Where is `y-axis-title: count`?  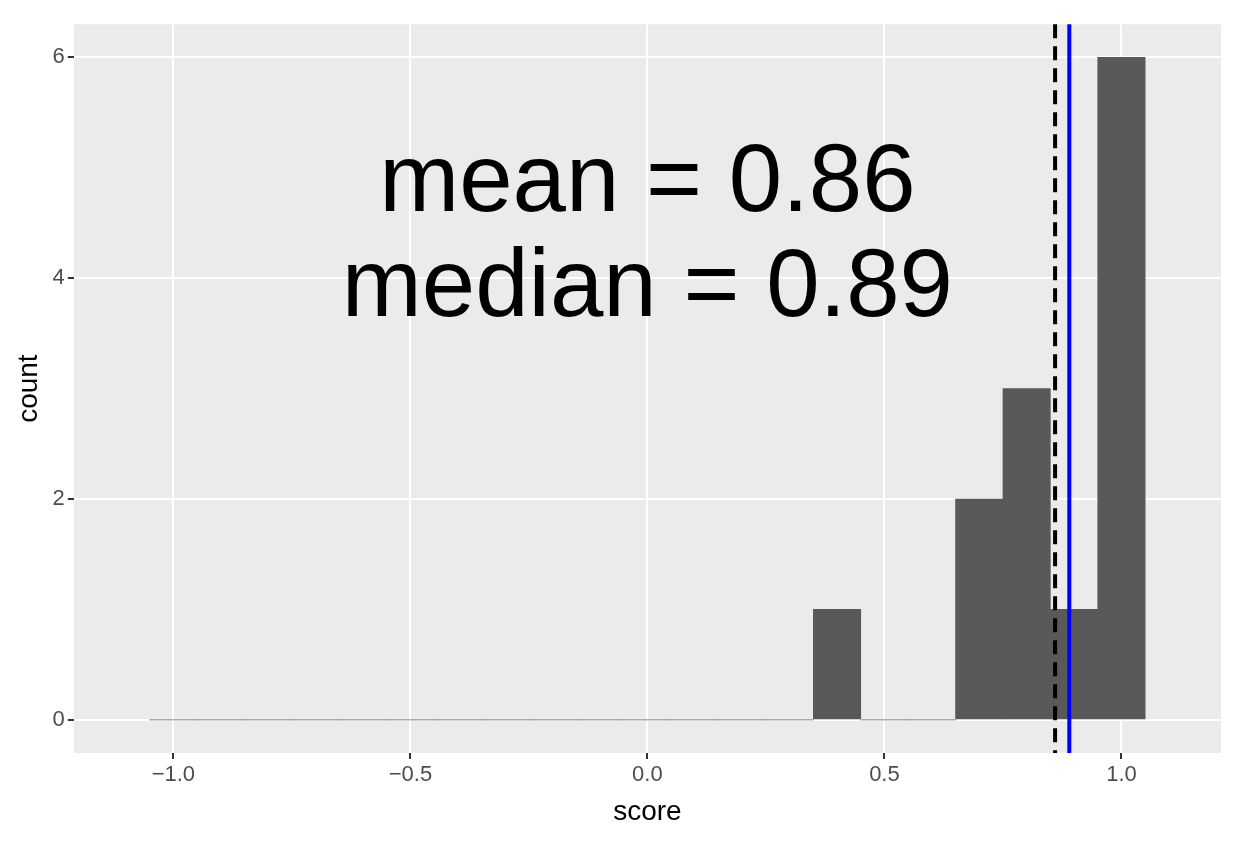 y-axis-title: count is located at coordinates (27, 388).